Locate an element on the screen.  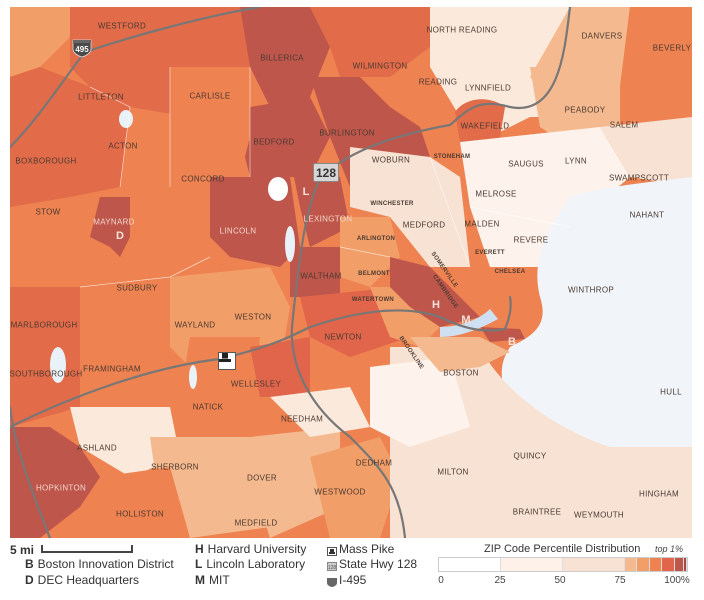
town-label-acton: ACTON is located at coordinates (123, 146).